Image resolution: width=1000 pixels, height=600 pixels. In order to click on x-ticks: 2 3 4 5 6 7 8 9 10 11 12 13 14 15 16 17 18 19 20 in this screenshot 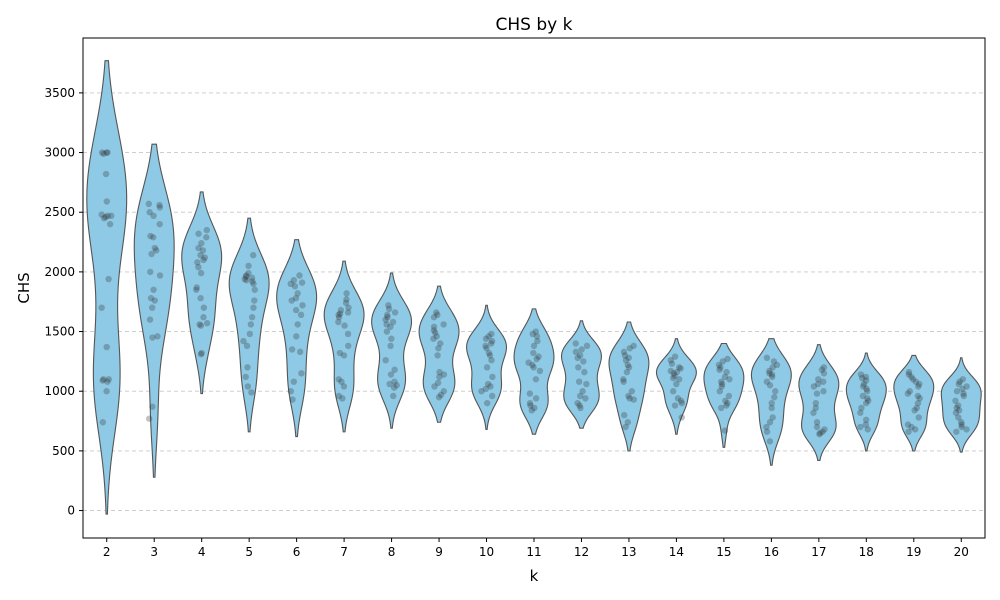, I will do `click(536, 548)`.